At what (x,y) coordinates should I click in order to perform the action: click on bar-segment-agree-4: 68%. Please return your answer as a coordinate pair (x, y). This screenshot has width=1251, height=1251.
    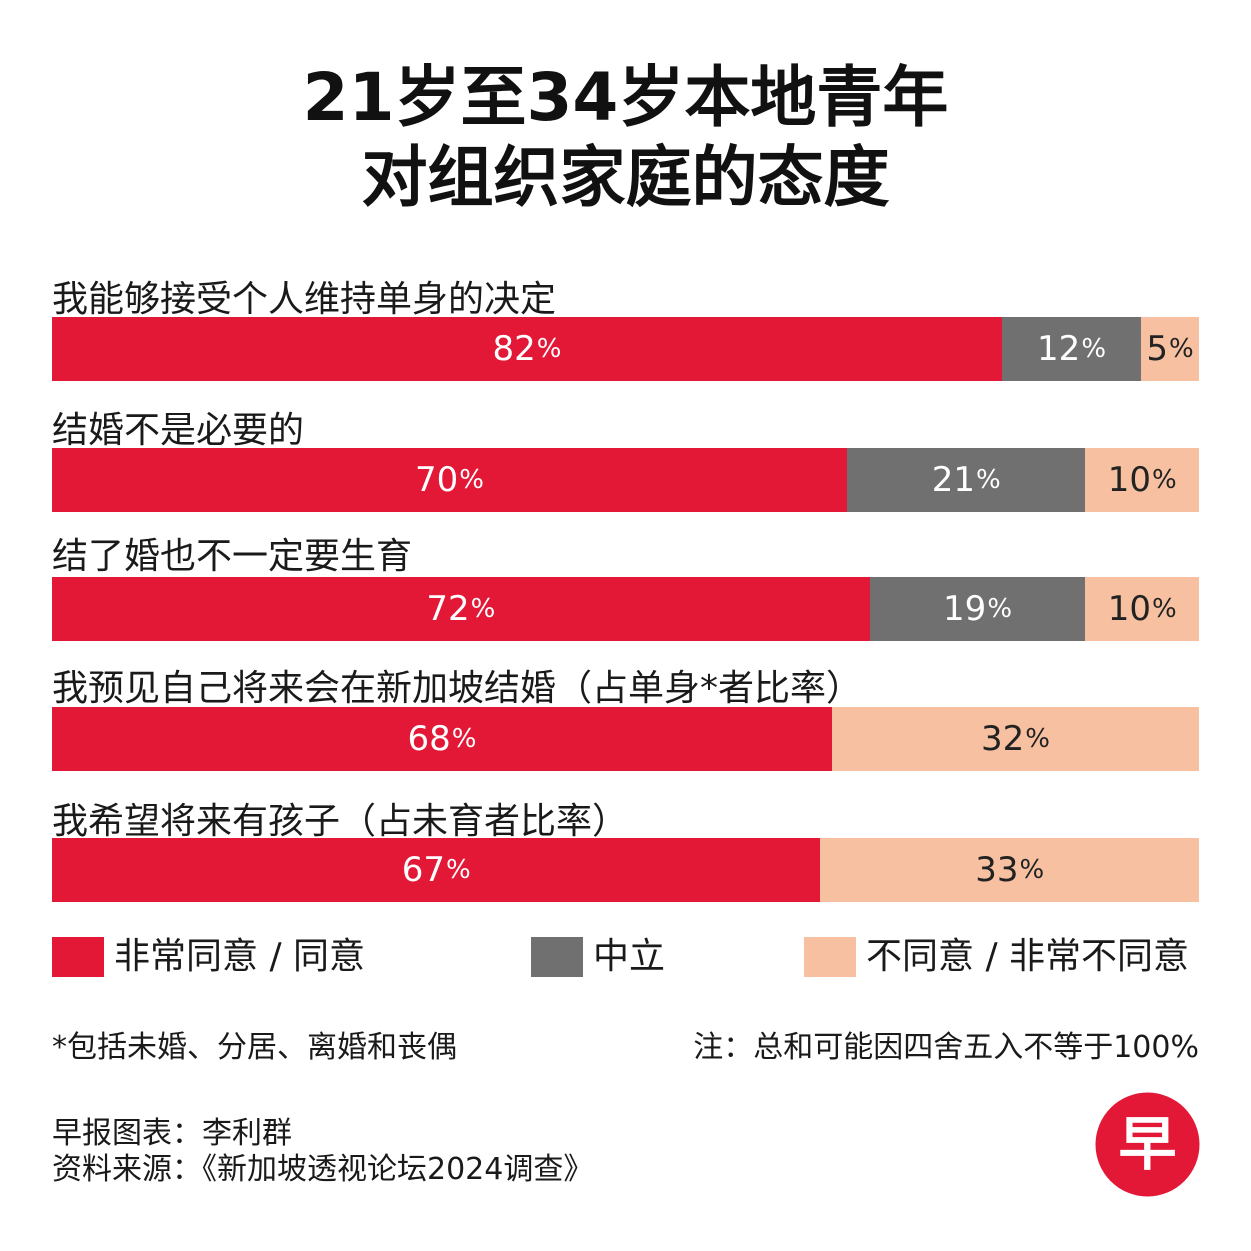
    Looking at the image, I should click on (442, 739).